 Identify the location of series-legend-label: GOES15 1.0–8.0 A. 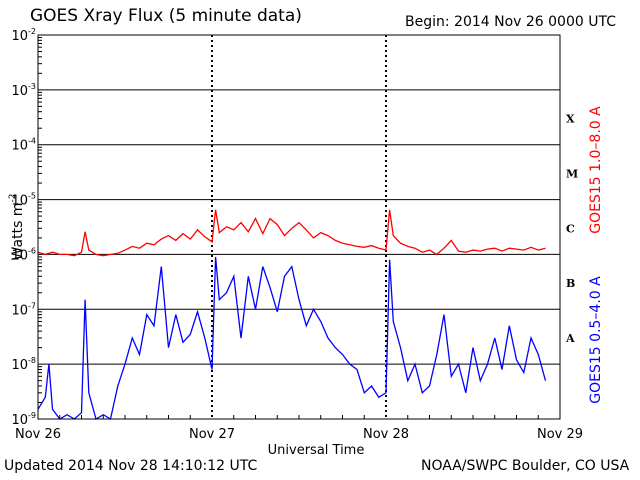
(596, 170).